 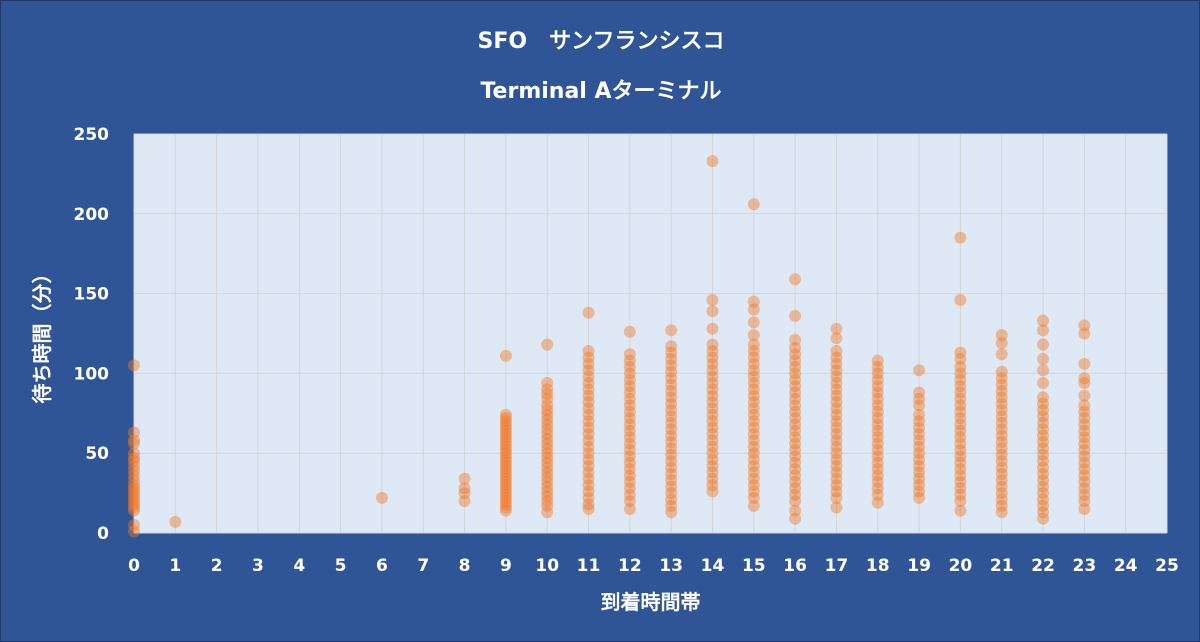 What do you see at coordinates (651, 602) in the screenshot?
I see `x-axis-title: 到着時間帯` at bounding box center [651, 602].